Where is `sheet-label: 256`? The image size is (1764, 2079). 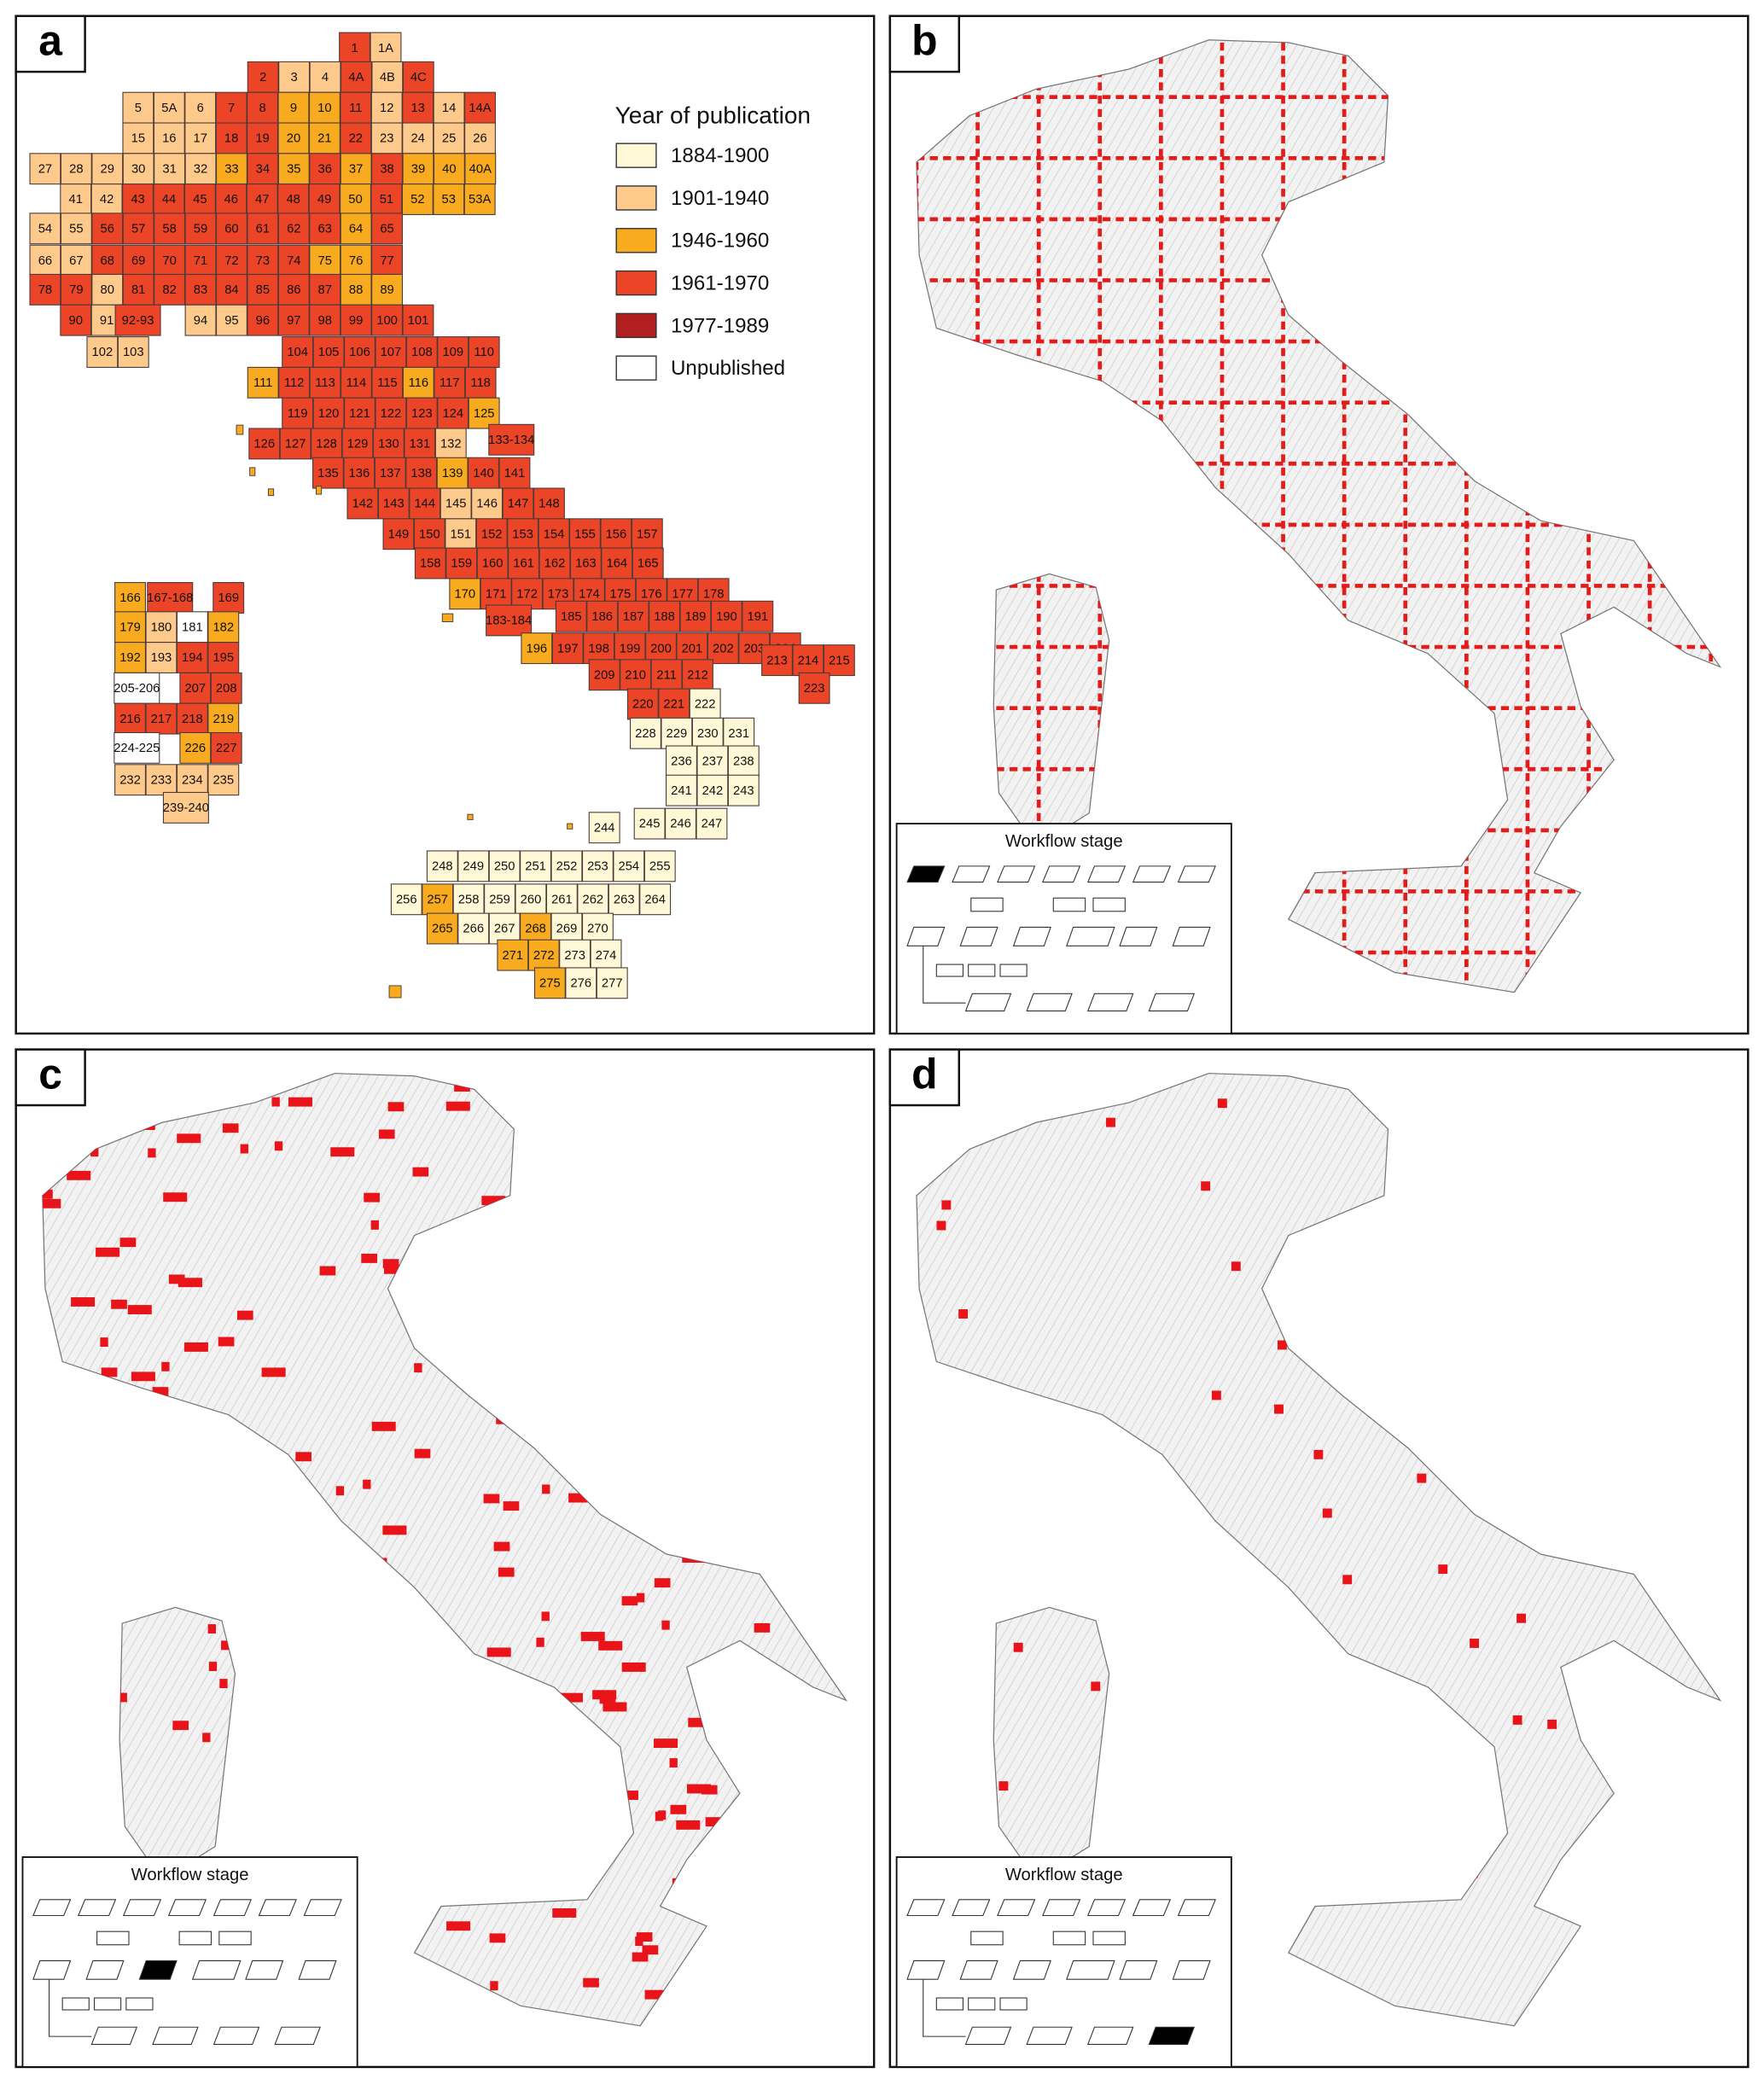
sheet-label: 256 is located at coordinates (407, 899).